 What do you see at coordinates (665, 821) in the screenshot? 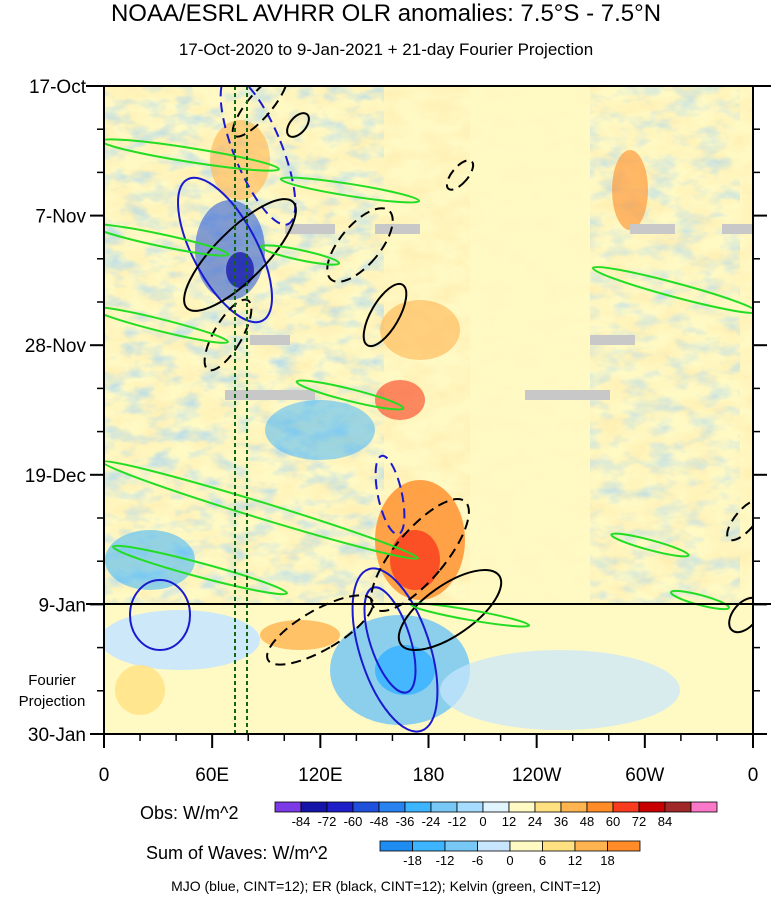
I see `colorbar-tick-label: 84` at bounding box center [665, 821].